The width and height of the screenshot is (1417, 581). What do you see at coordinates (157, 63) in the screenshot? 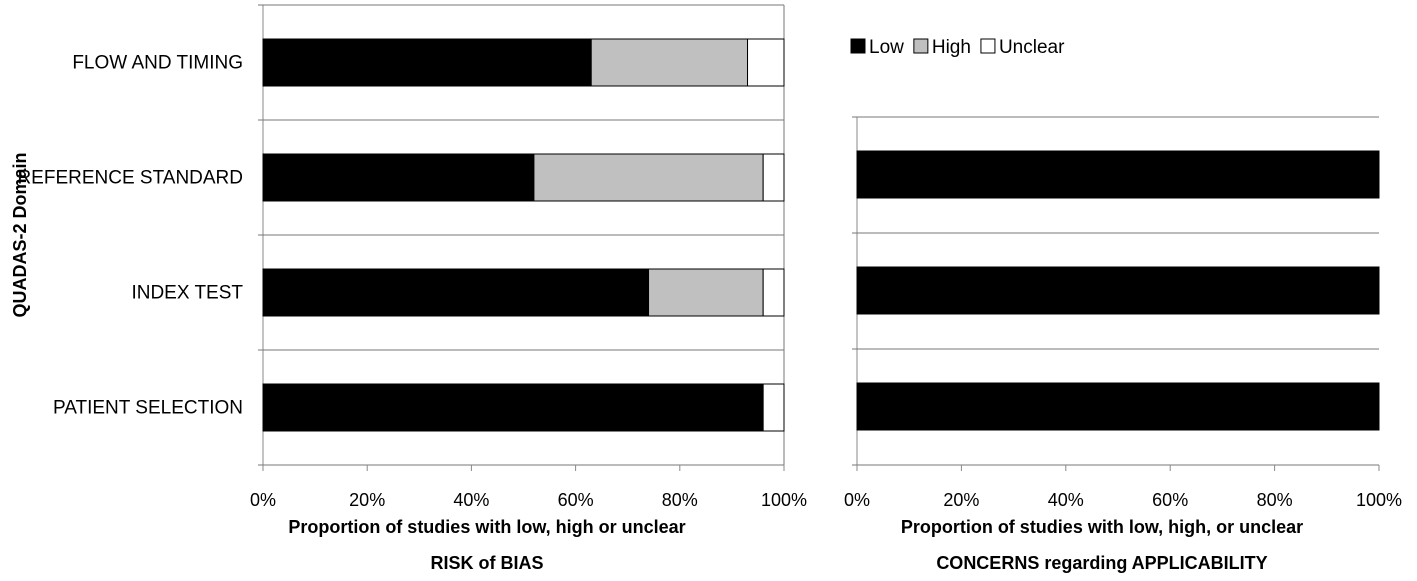
I see `category-label: FLOW AND TIMING` at bounding box center [157, 63].